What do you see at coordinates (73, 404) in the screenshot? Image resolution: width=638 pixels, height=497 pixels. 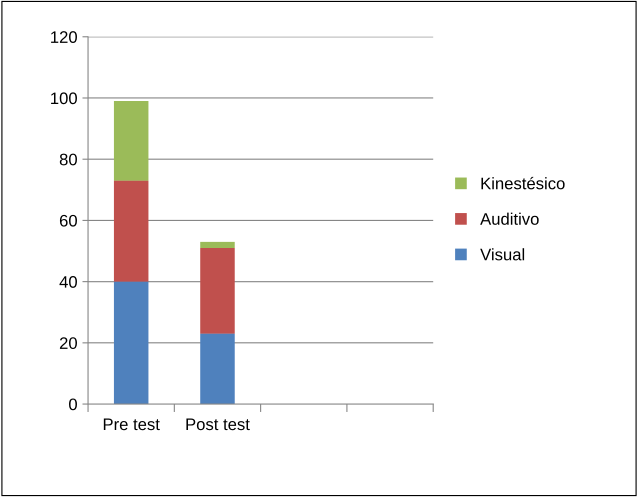 I see `y-tick-label: 0` at bounding box center [73, 404].